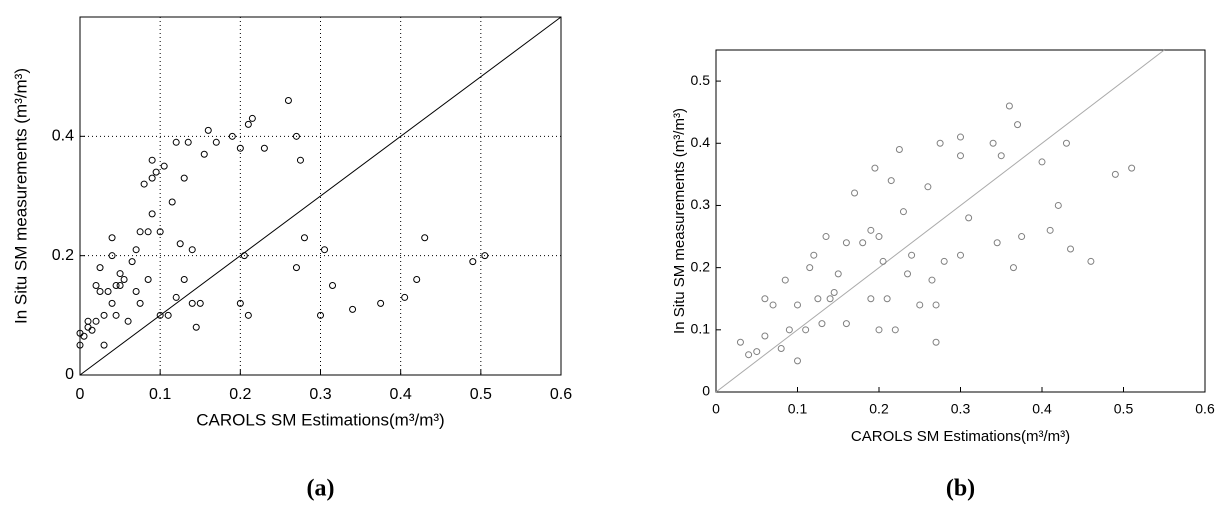 The height and width of the screenshot is (513, 1225). I want to click on x-tick-label: 0.3, so click(961, 409).